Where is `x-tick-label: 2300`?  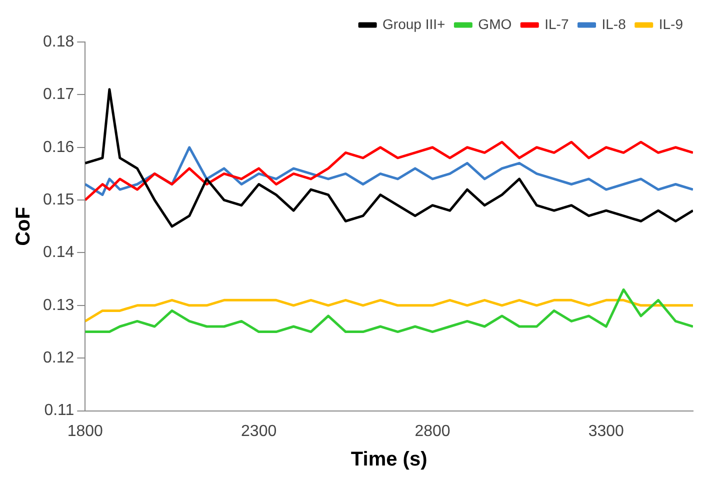
x-tick-label: 2300 is located at coordinates (259, 431).